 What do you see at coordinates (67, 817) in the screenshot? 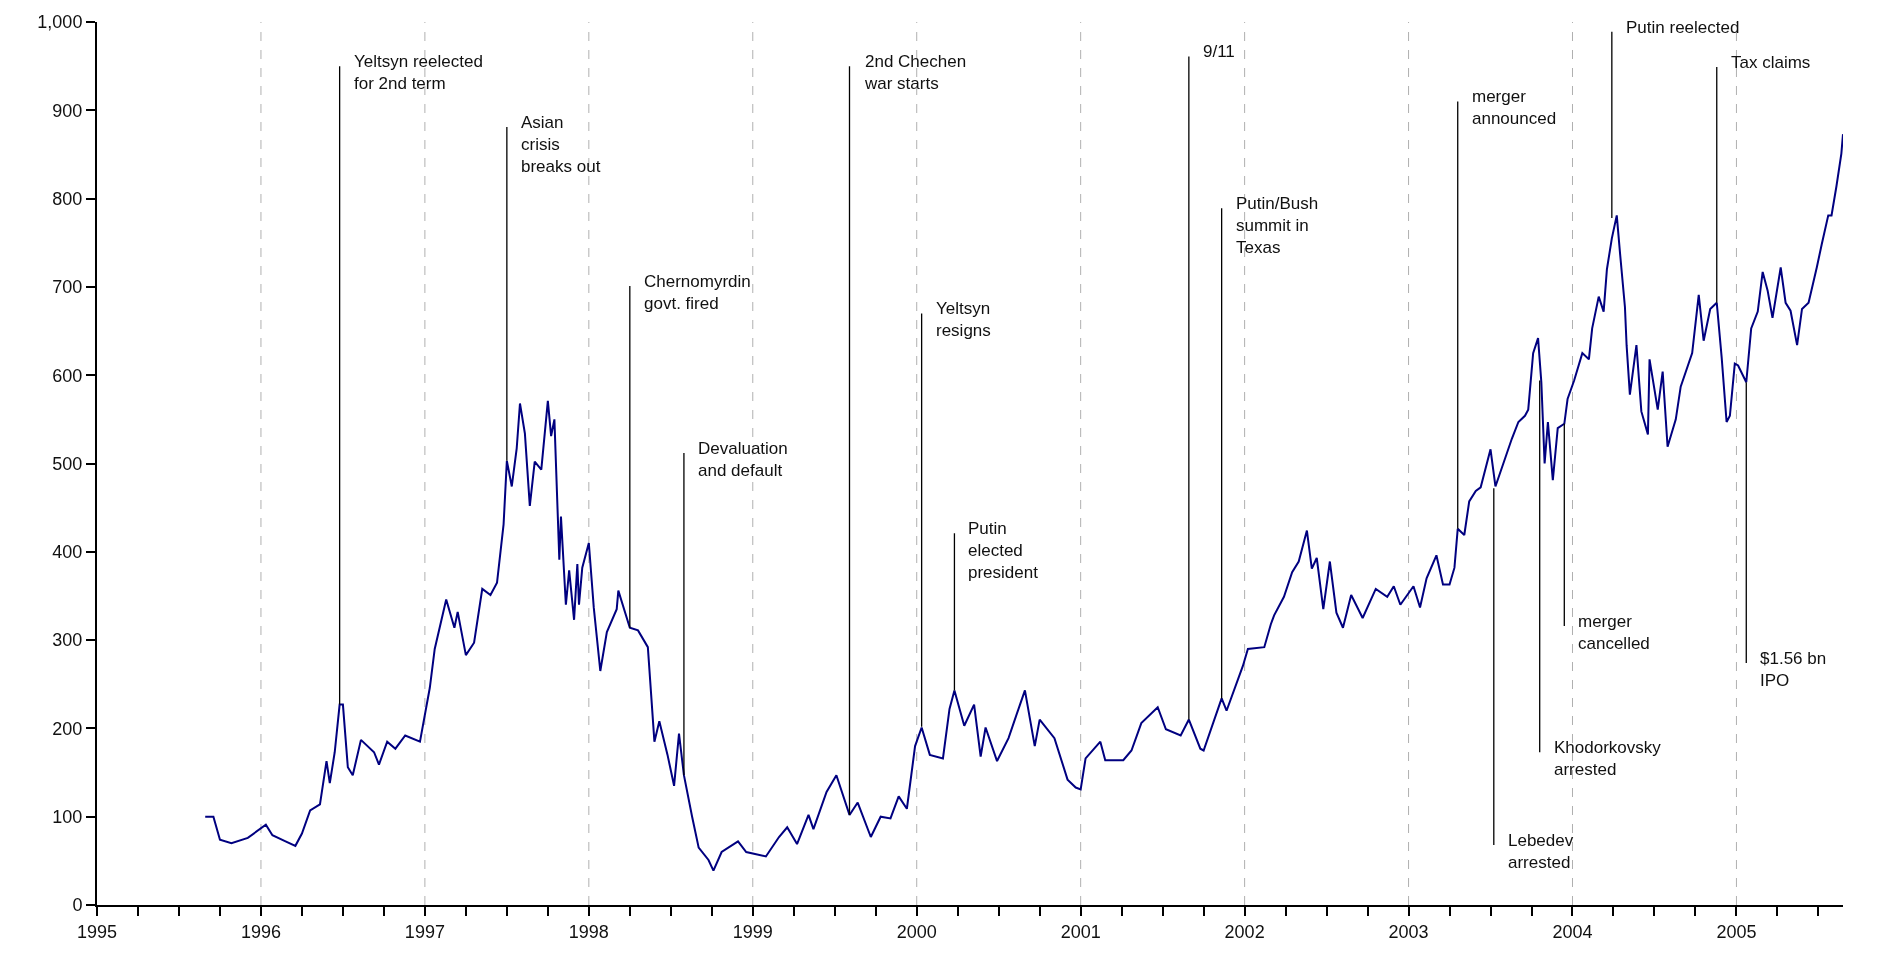
I see `y-tick-label: 100` at bounding box center [67, 817].